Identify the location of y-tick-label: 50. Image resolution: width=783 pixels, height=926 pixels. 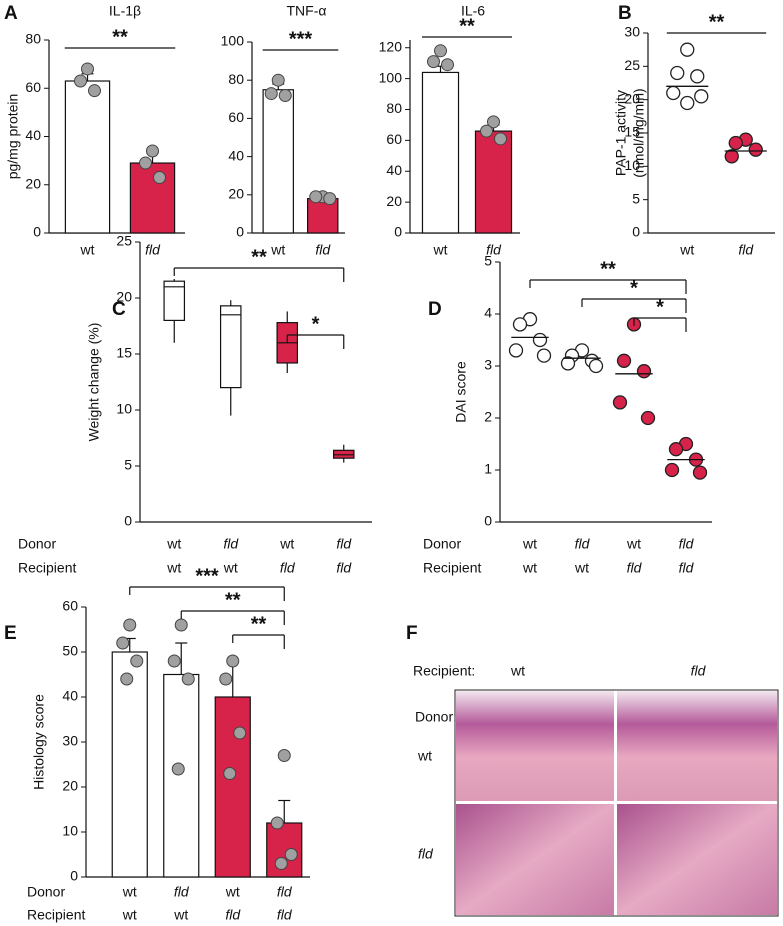
(70, 651).